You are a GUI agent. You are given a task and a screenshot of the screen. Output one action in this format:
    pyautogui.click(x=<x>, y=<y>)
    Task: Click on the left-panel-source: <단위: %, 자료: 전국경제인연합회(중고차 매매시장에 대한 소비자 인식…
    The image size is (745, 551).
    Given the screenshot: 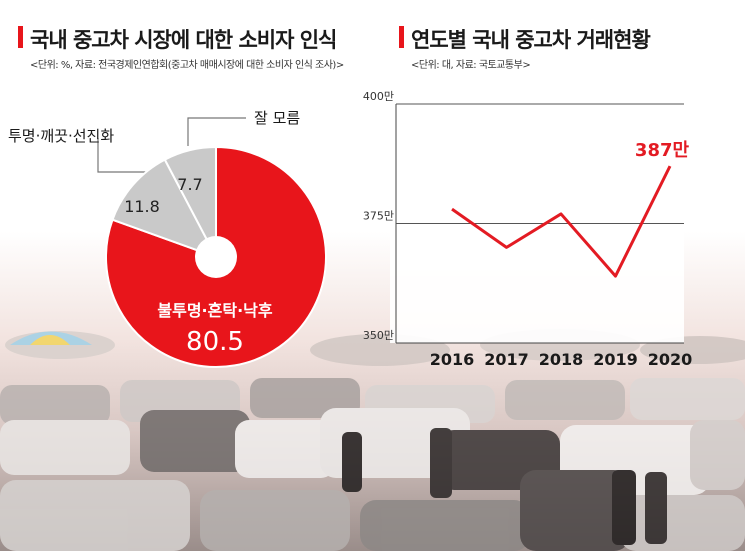 What is the action you would take?
    pyautogui.click(x=187, y=65)
    